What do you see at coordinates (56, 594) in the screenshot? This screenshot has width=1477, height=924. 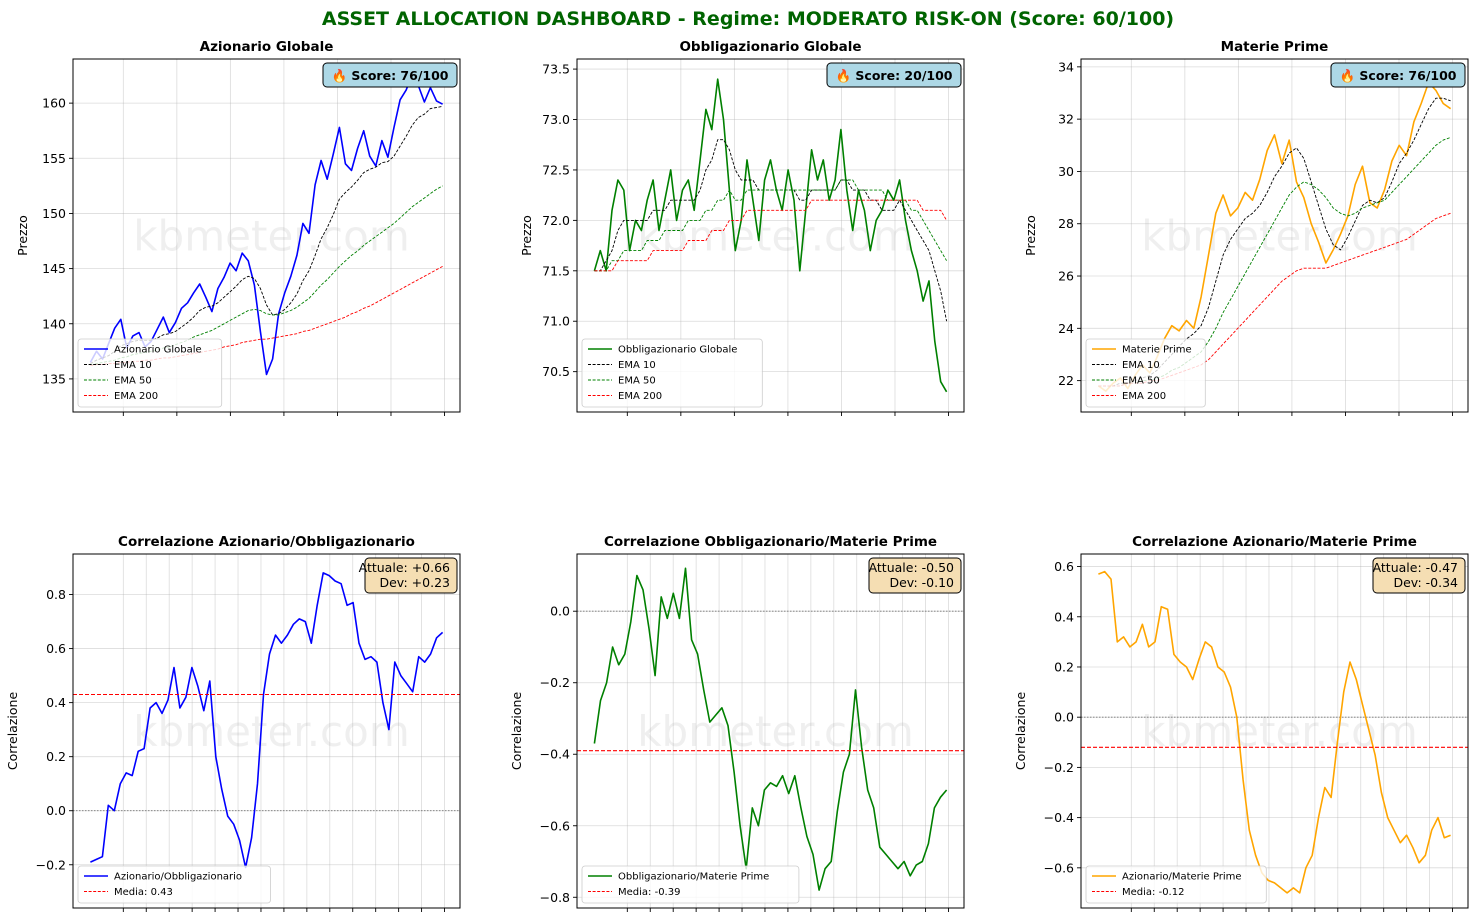 I see `y-tick-label: 0.8` at bounding box center [56, 594].